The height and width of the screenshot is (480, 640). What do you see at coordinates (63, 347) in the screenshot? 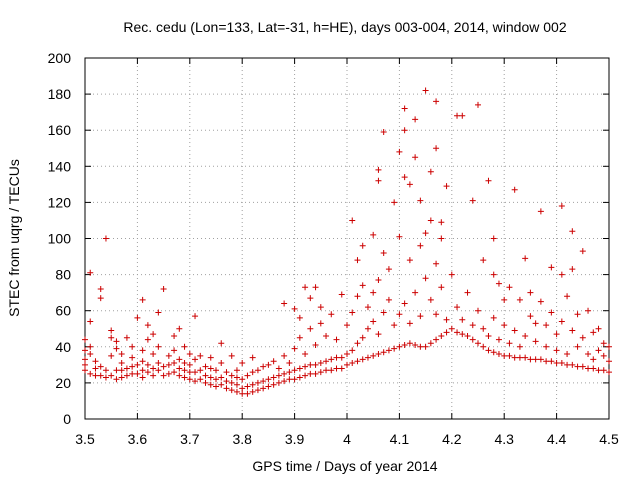
I see `y-tick-label: 40` at bounding box center [63, 347].